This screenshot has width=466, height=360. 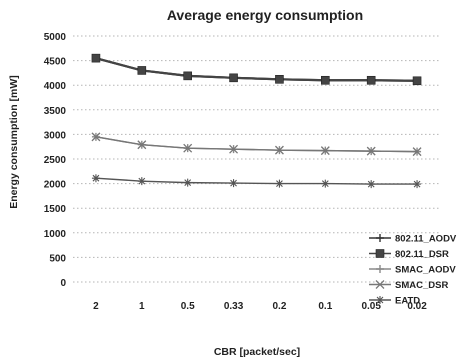 What do you see at coordinates (55, 62) in the screenshot?
I see `y-tick-label: 4500` at bounding box center [55, 62].